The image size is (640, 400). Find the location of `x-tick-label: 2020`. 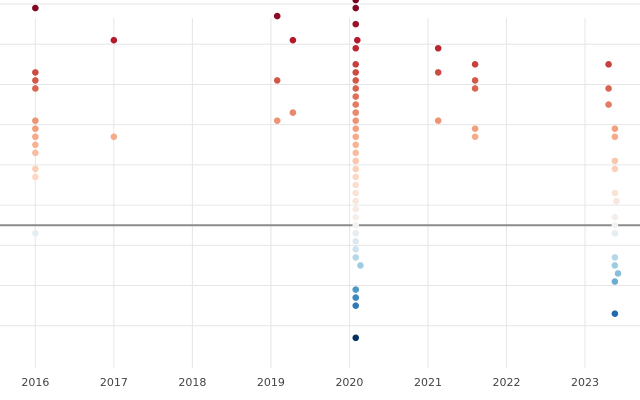

x-tick-label: 2020 is located at coordinates (349, 382).